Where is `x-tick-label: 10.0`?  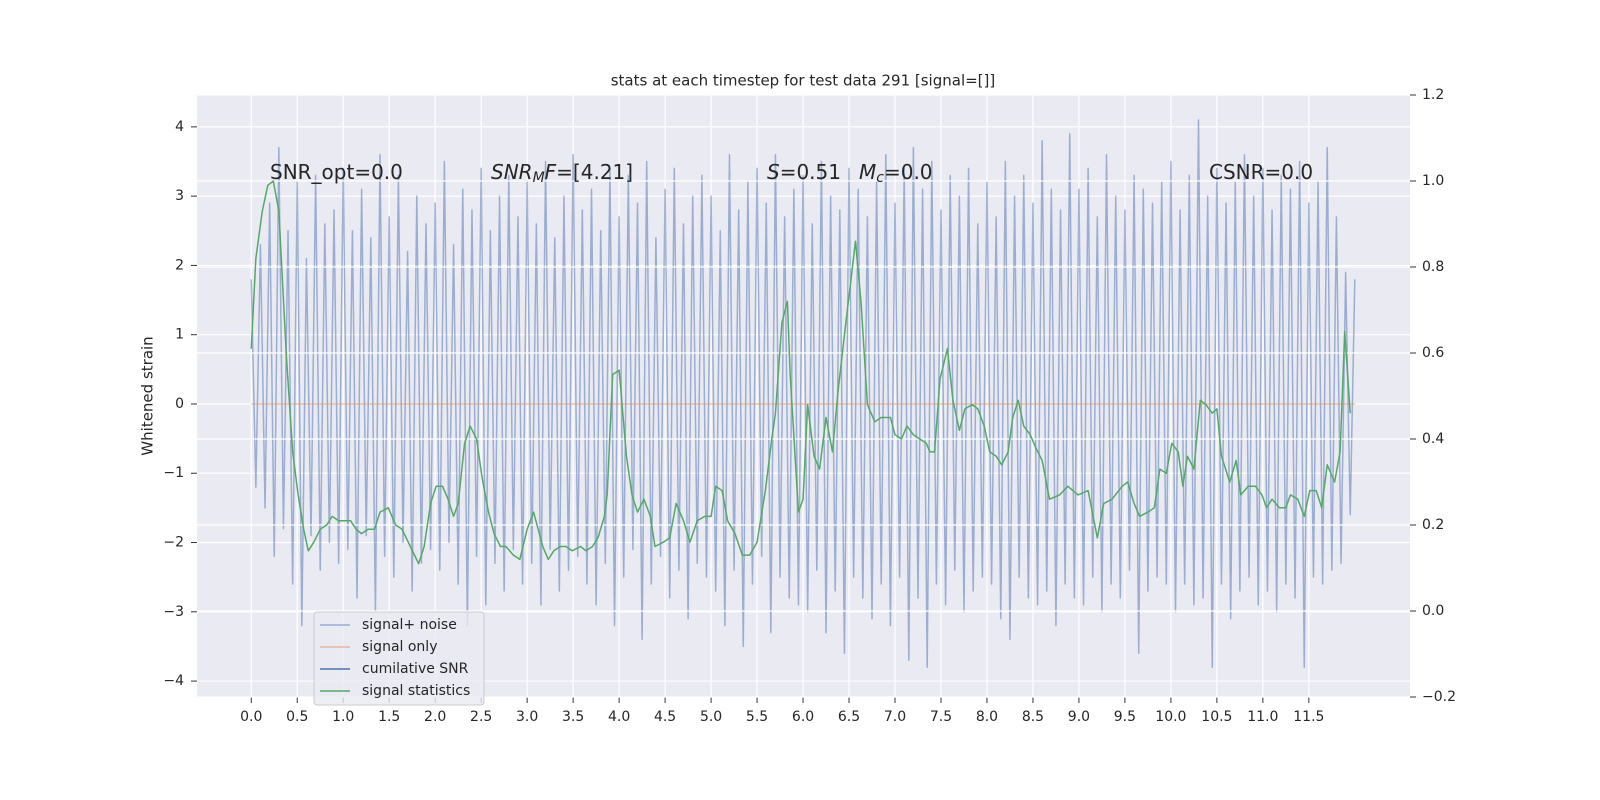
x-tick-label: 10.0 is located at coordinates (1170, 717).